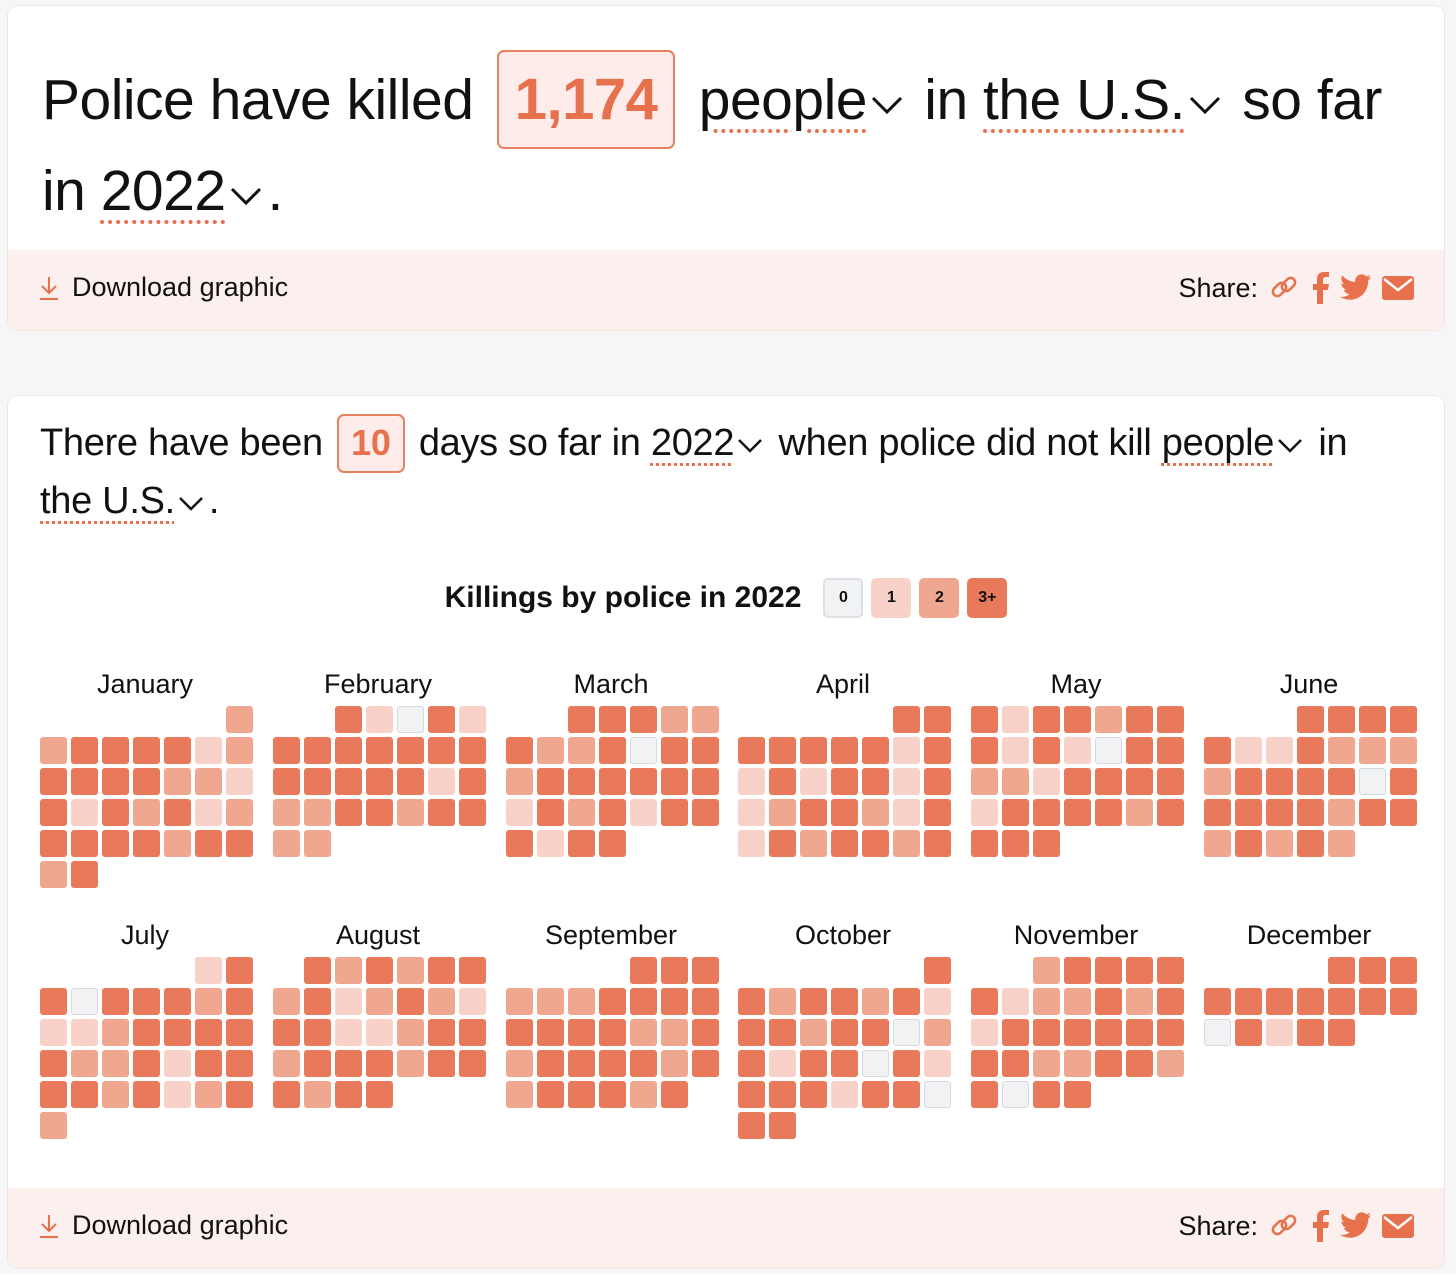 The height and width of the screenshot is (1274, 1456). I want to click on year-dropdown: 2022, so click(709, 443).